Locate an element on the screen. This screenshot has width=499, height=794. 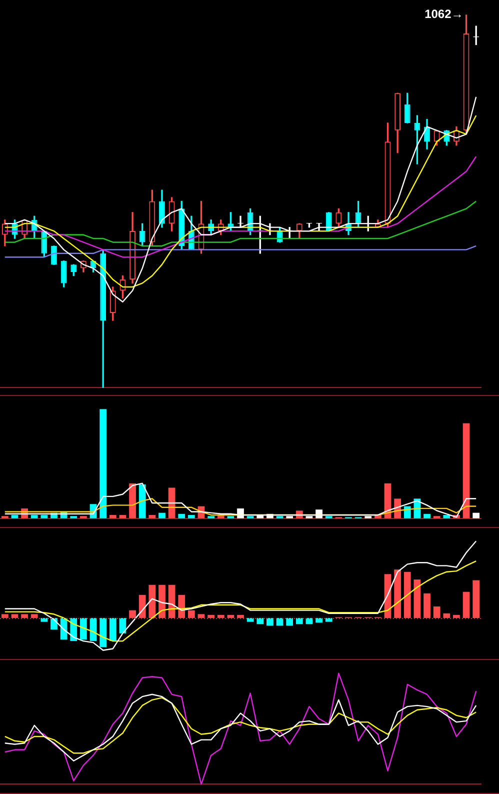
annotation: 1062→ is located at coordinates (444, 14).